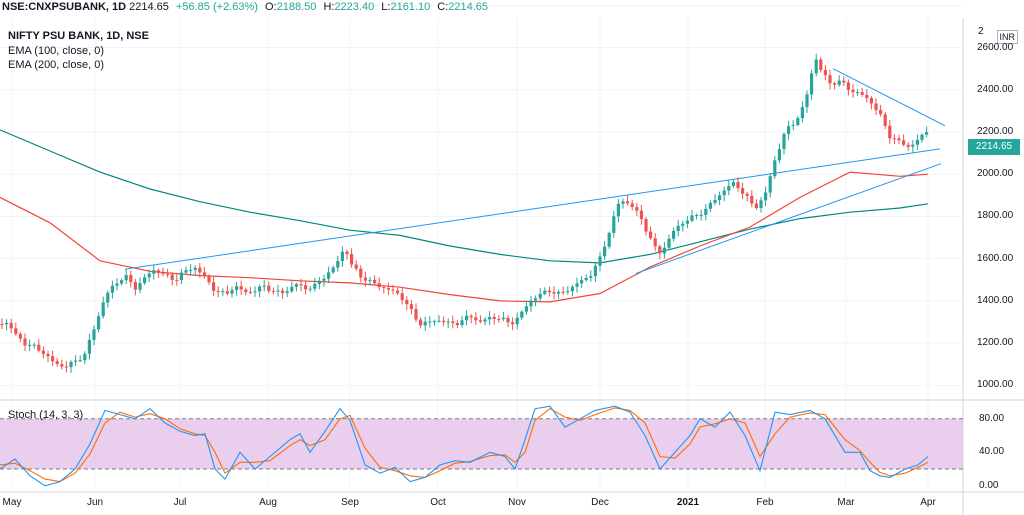 The height and width of the screenshot is (515, 1024). What do you see at coordinates (270, 7) in the screenshot?
I see `open-label: O:` at bounding box center [270, 7].